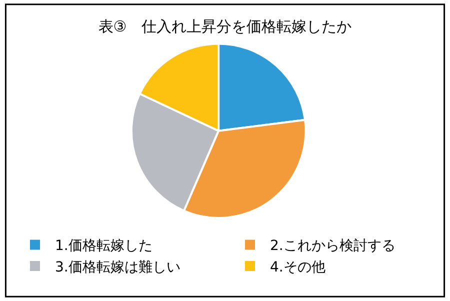  Describe the element at coordinates (117, 267) in the screenshot. I see `legend-label: 3.価格転嫁は難しい` at that location.